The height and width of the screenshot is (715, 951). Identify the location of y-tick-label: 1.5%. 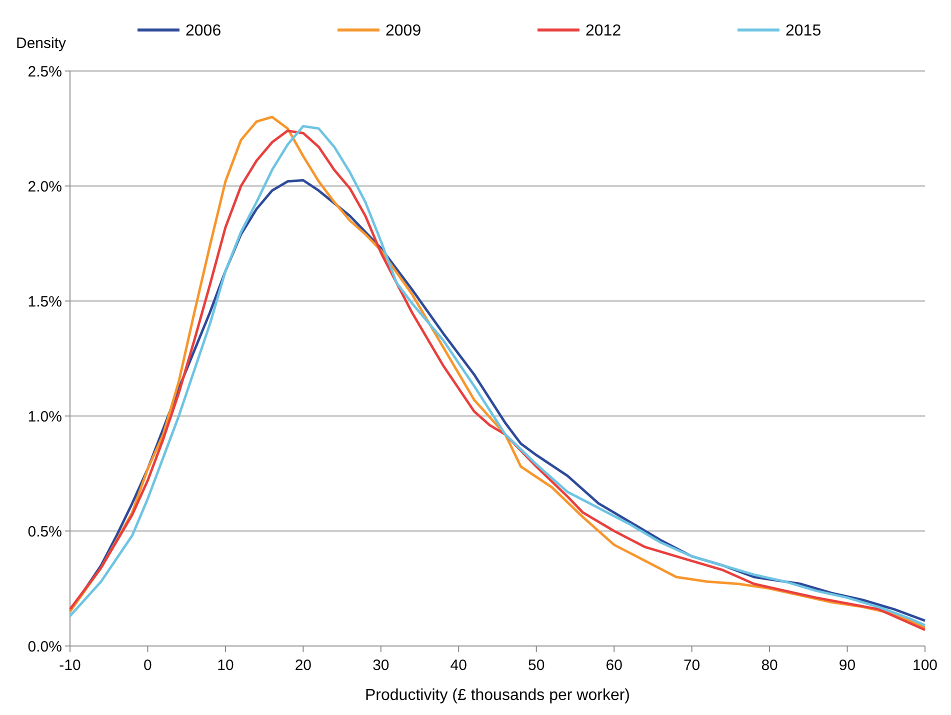
(45, 301).